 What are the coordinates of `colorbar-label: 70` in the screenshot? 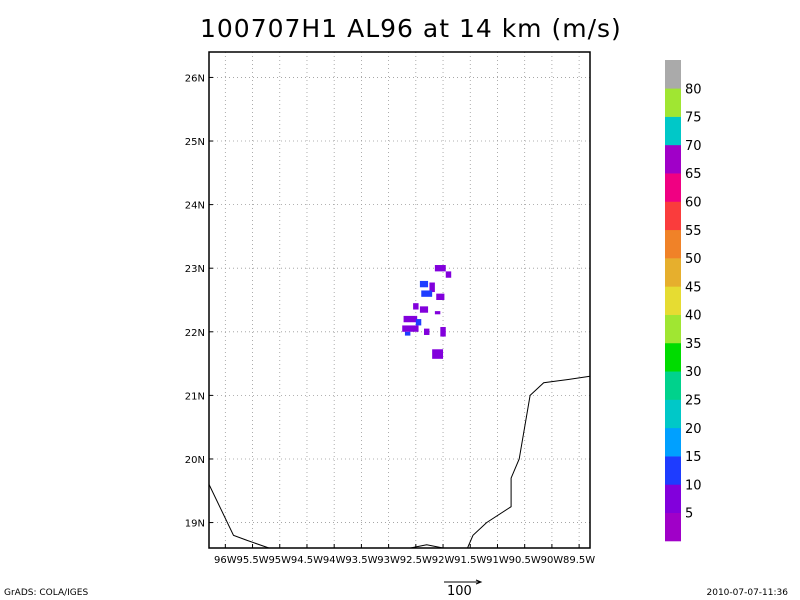 It's located at (693, 146).